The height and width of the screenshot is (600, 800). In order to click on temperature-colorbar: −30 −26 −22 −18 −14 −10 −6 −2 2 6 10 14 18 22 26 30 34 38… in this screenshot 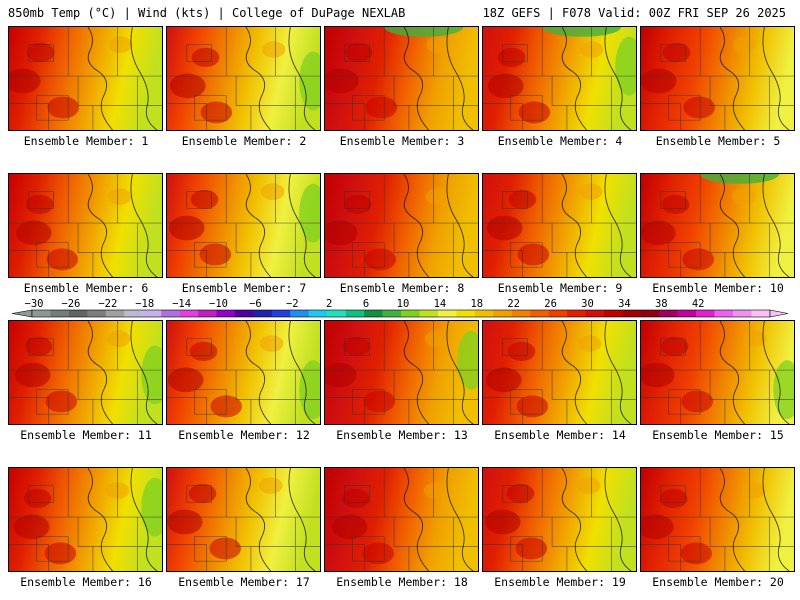, I will do `click(400, 308)`.